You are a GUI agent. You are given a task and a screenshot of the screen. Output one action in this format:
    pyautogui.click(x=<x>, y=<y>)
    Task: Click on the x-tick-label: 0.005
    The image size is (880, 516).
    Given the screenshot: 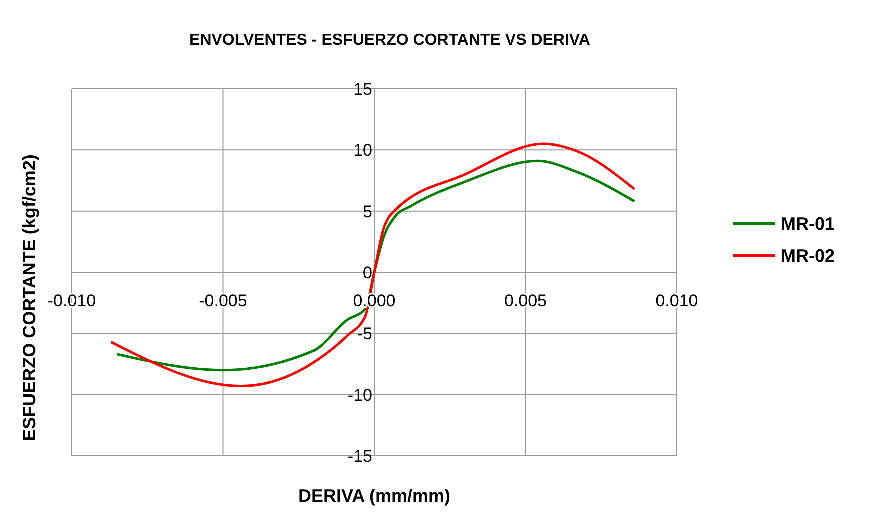 What is the action you would take?
    pyautogui.click(x=526, y=301)
    